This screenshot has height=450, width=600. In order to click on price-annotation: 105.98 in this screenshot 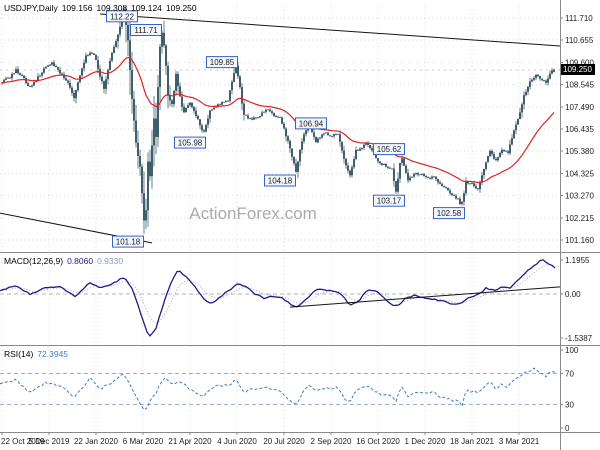, I will do `click(190, 142)`.